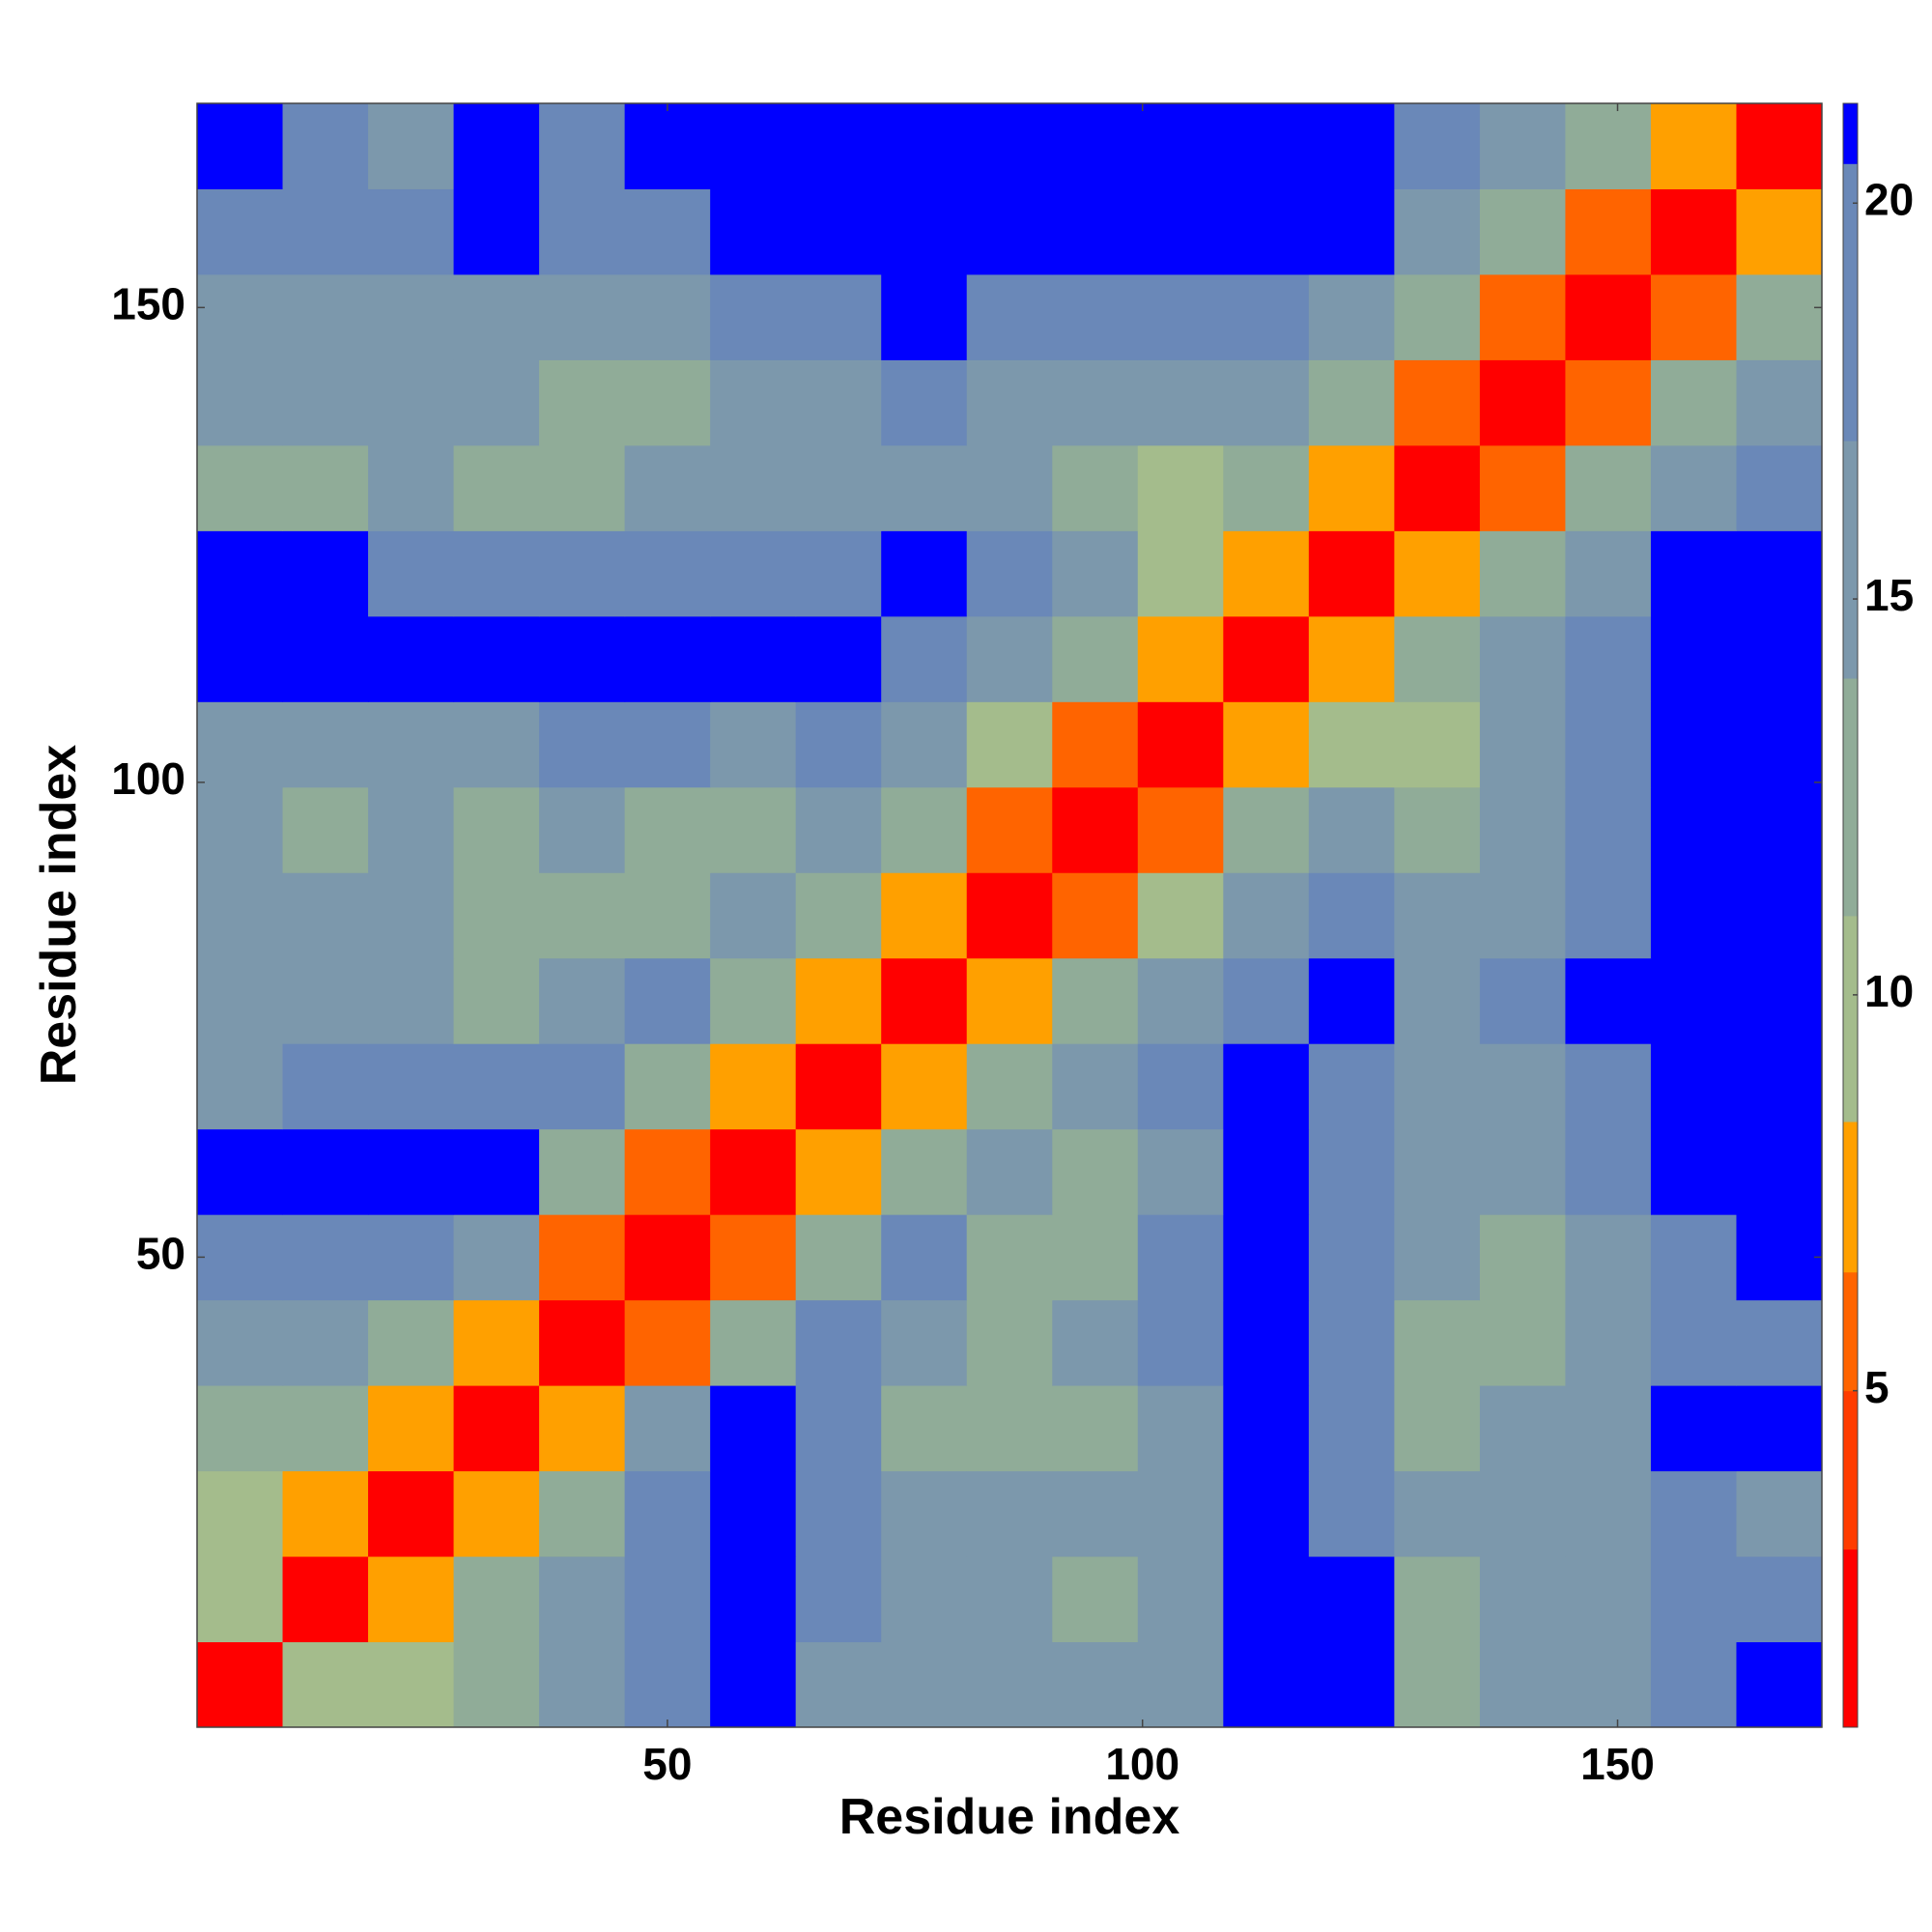 This screenshot has width=1932, height=1932. I want to click on x-tick-label: 150, so click(1617, 1764).